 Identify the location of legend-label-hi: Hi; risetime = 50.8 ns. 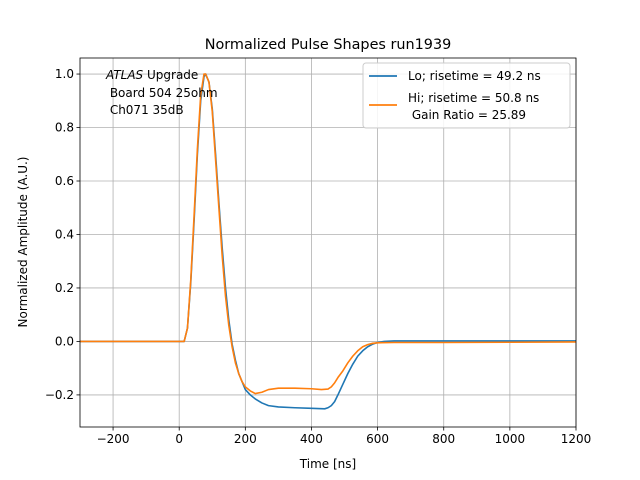
(473, 98).